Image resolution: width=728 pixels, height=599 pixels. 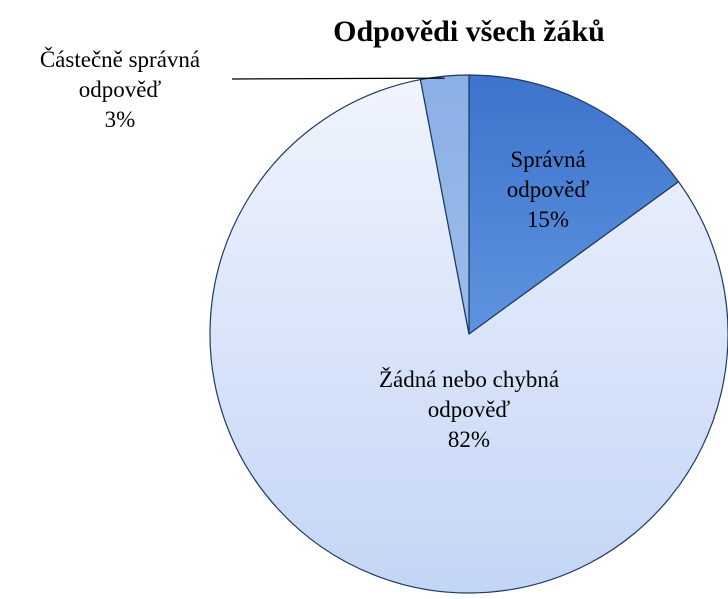 I want to click on category-label: Žádná nebo chybná odpověď, so click(x=469, y=394).